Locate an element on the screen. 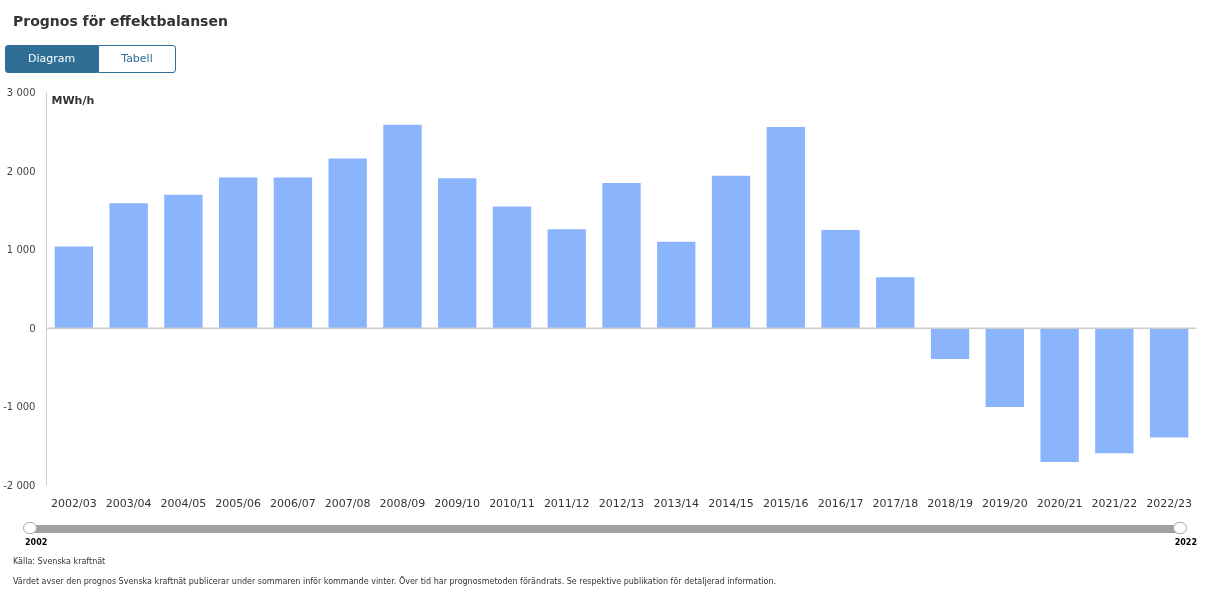 This screenshot has width=1216, height=591. x-tick-label: 2002/03 is located at coordinates (74, 503).